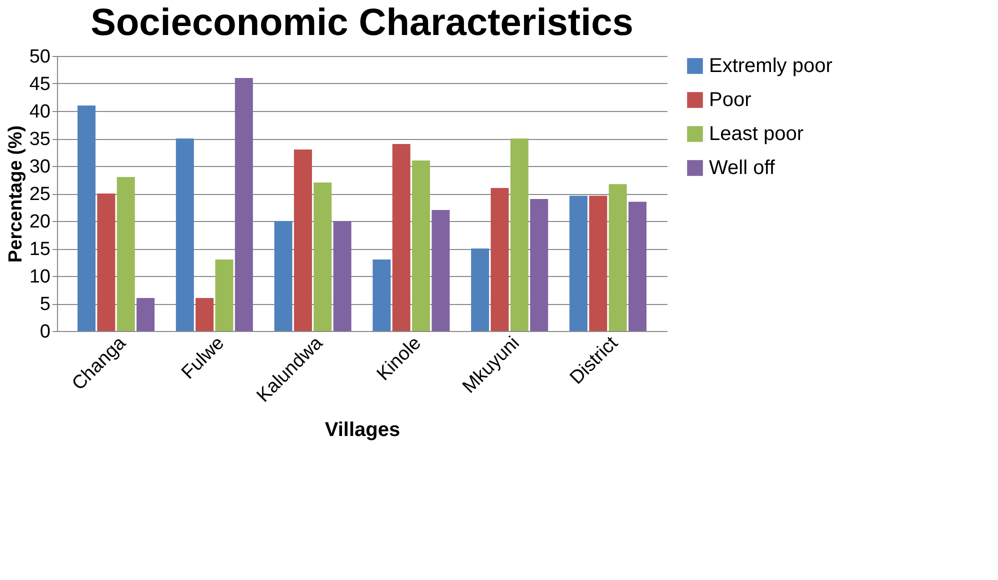 The image size is (998, 580). Describe the element at coordinates (756, 134) in the screenshot. I see `legend-label: Least poor` at that location.